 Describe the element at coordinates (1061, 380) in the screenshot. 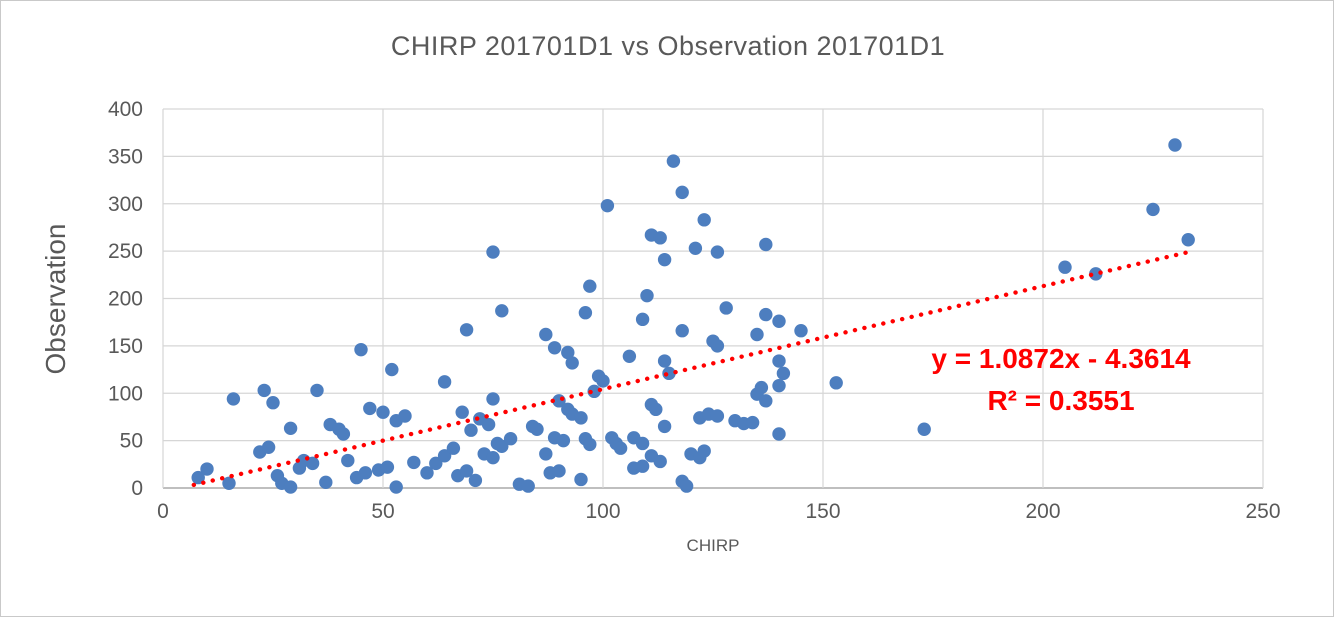

I see `trendline-equation-annotation: y = 1.0872x - 4.3614 R² = 0.3551` at that location.